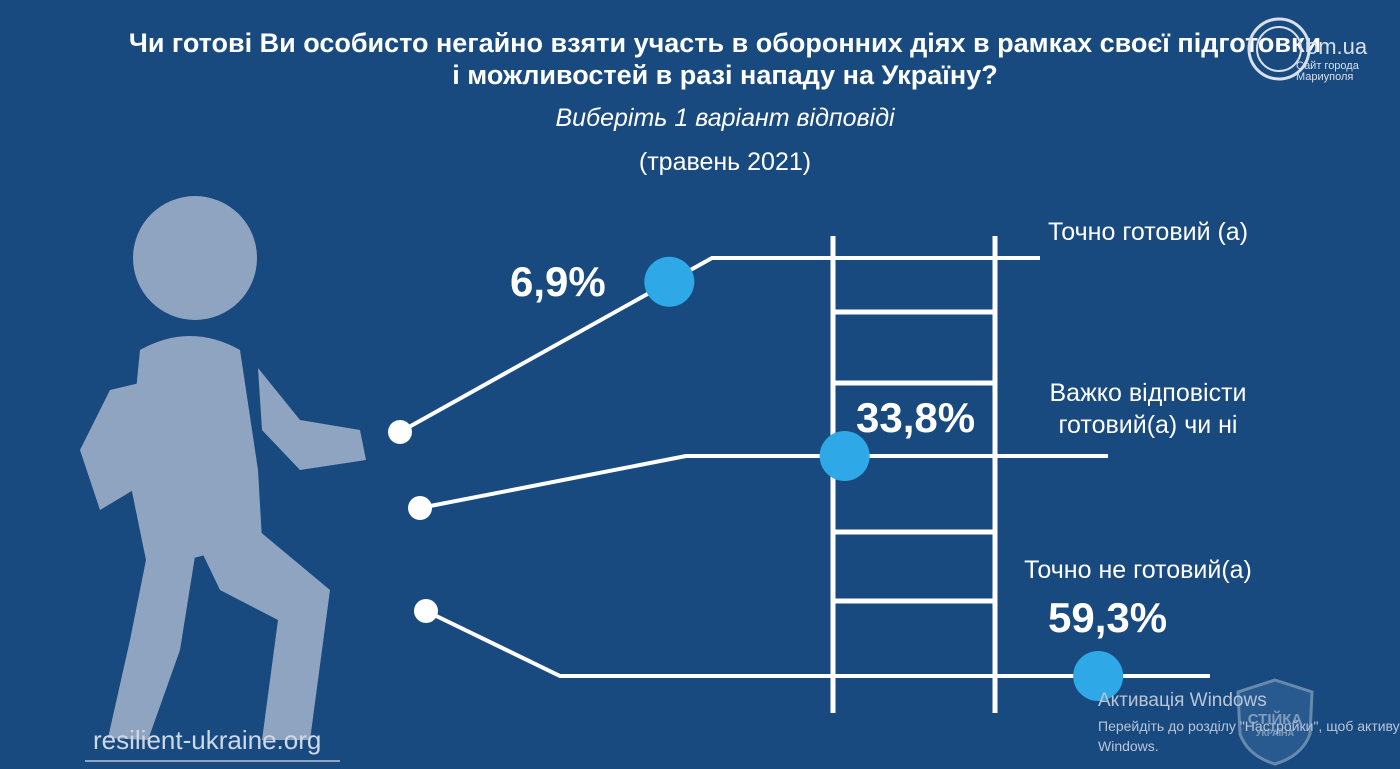 The width and height of the screenshot is (1400, 769). What do you see at coordinates (1325, 77) in the screenshot?
I see `site-watermark-tagline-2: Мариуполя` at bounding box center [1325, 77].